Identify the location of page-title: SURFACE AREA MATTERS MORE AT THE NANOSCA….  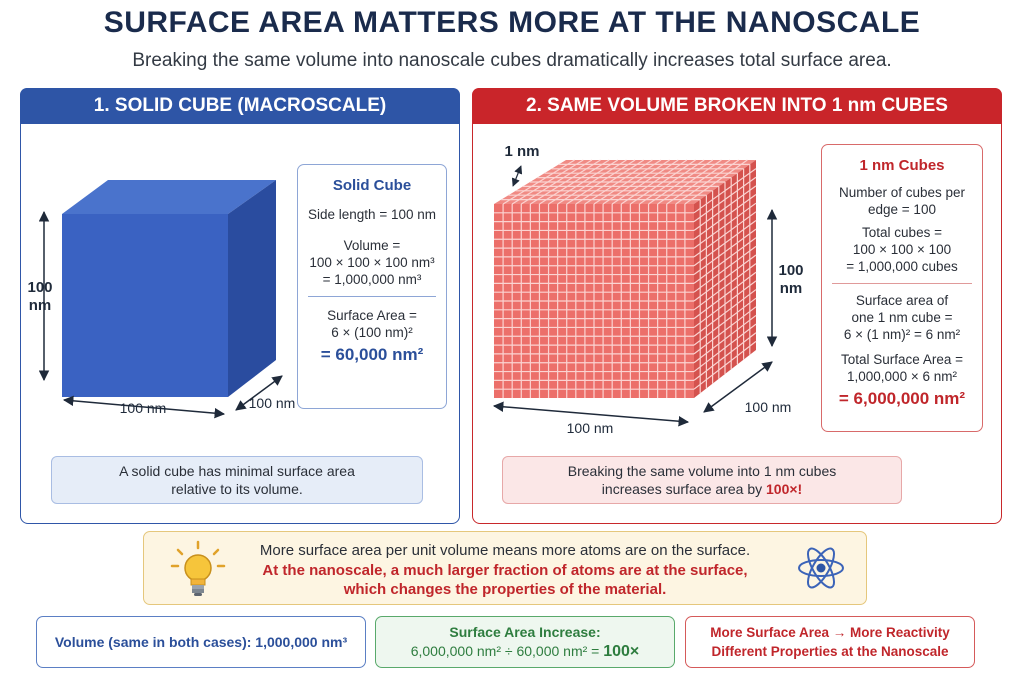
(512, 22).